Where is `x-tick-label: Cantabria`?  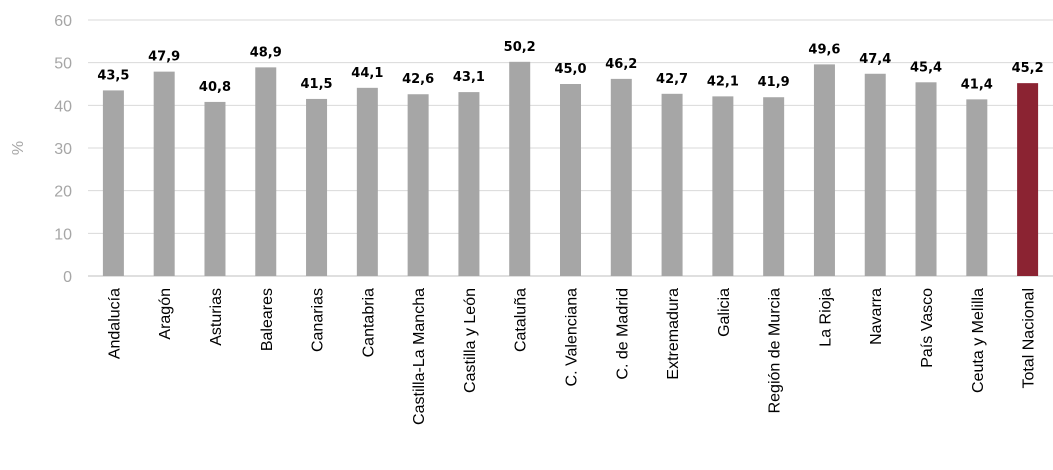 x-tick-label: Cantabria is located at coordinates (368, 322).